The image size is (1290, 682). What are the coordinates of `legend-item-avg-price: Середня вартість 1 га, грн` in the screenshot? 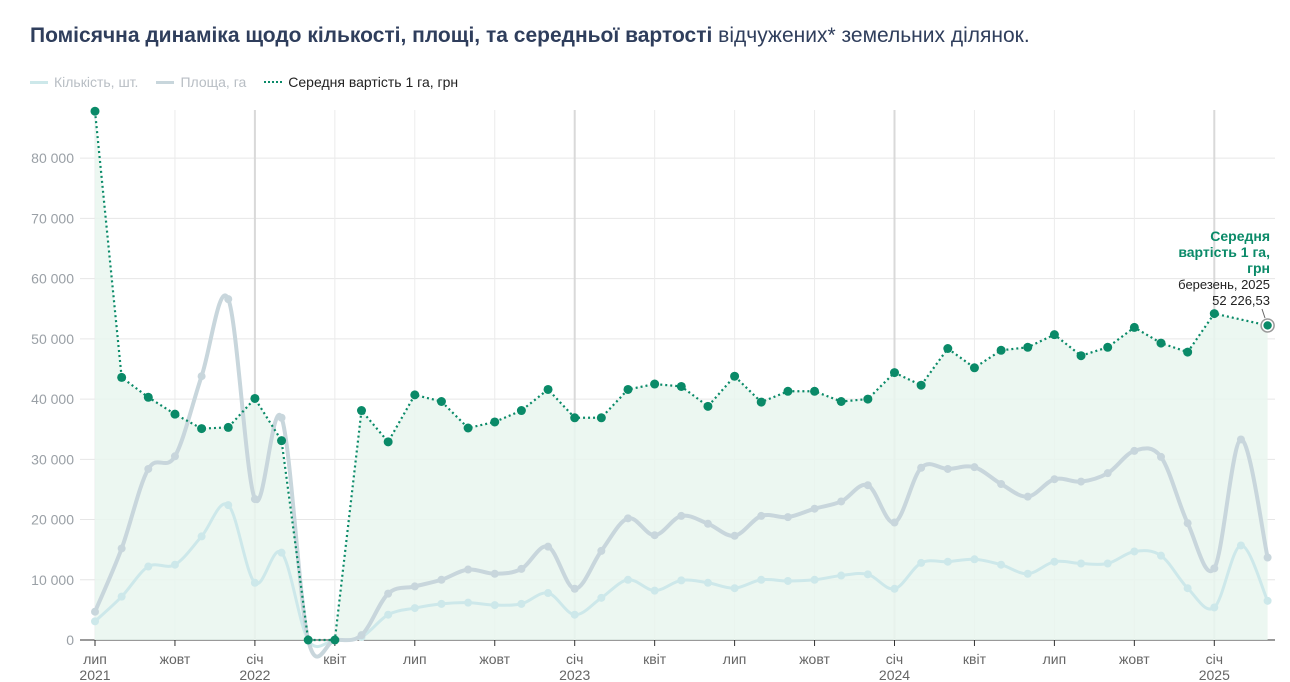 It's located at (361, 82).